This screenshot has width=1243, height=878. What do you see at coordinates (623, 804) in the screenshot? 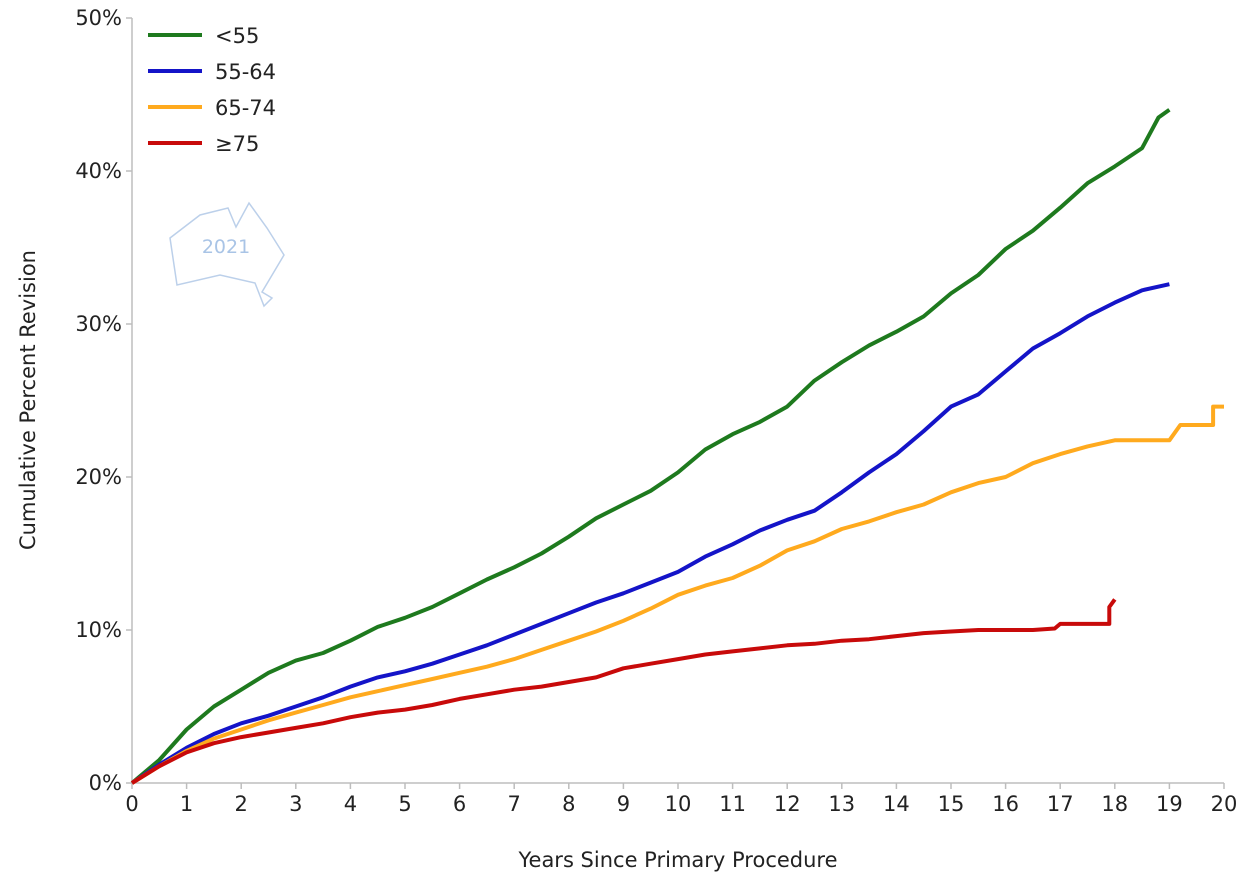
I see `x-tick-label: 9` at bounding box center [623, 804].